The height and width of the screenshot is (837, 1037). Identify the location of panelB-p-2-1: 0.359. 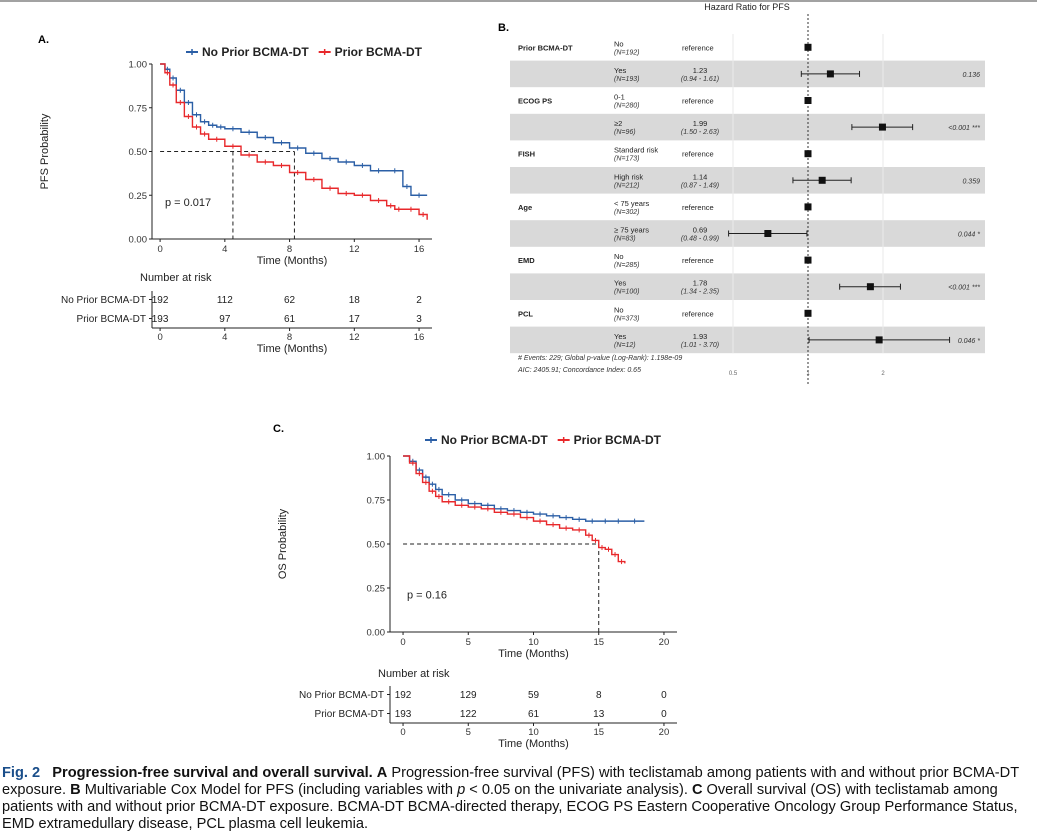
(971, 181).